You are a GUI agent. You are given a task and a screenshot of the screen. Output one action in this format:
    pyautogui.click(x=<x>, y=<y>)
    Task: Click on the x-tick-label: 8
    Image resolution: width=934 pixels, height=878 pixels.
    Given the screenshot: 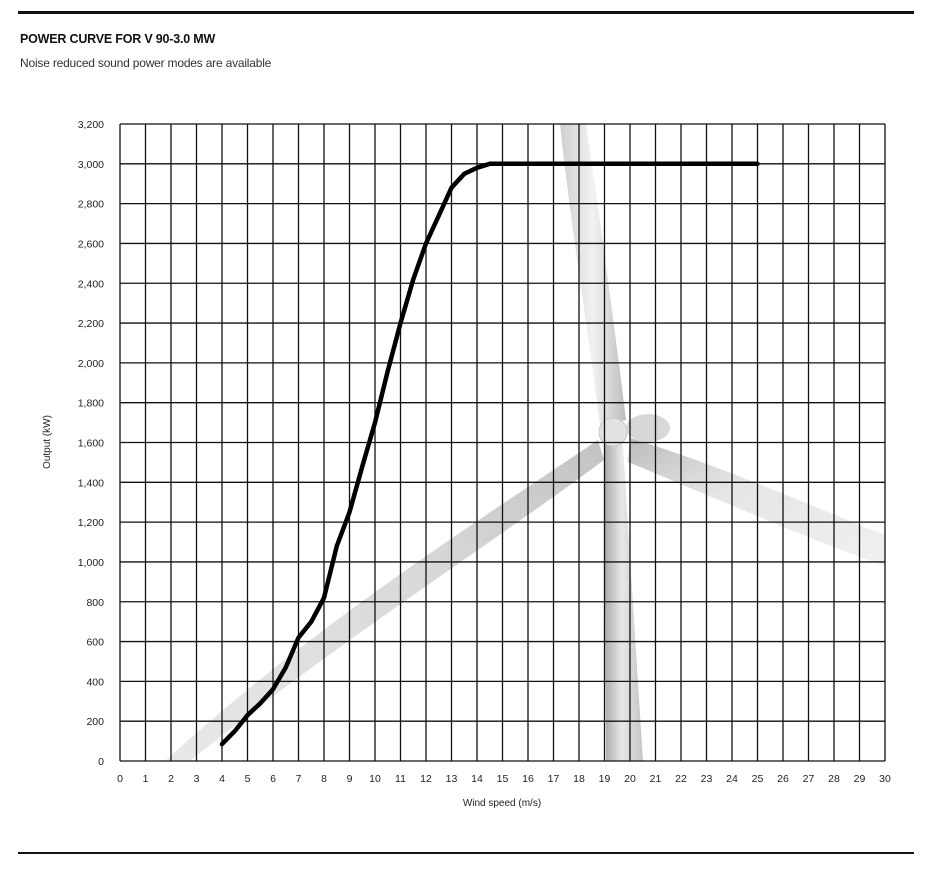 What is the action you would take?
    pyautogui.click(x=324, y=779)
    